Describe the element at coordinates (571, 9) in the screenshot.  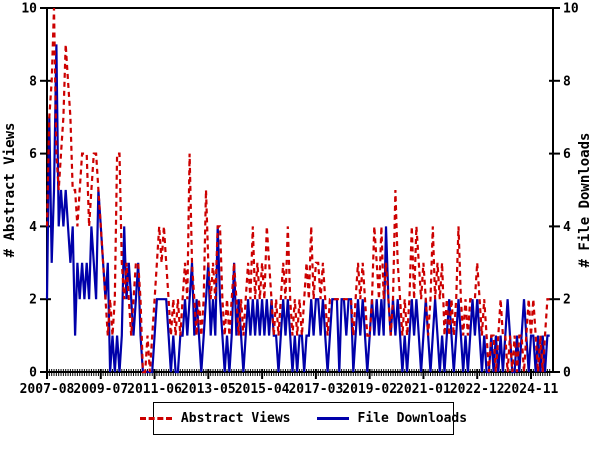
I see `y-tick-label-right: 10` at that location.